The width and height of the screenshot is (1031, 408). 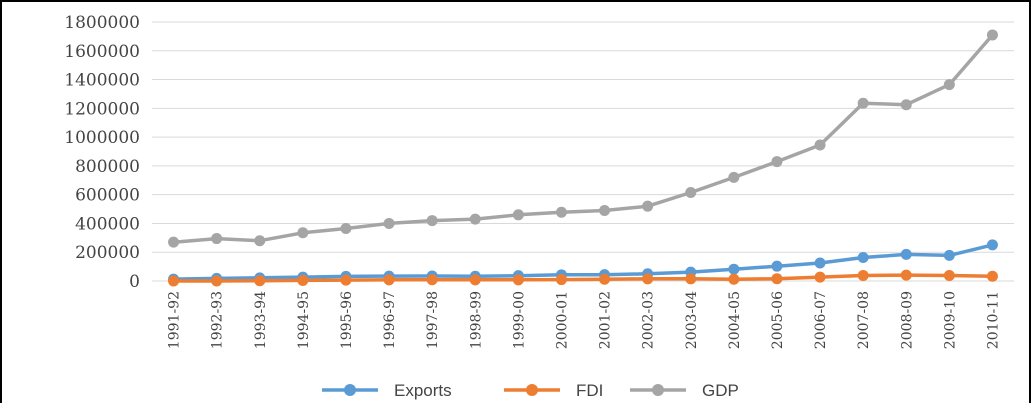 What do you see at coordinates (102, 81) in the screenshot?
I see `y-tick-label: 1400000` at bounding box center [102, 81].